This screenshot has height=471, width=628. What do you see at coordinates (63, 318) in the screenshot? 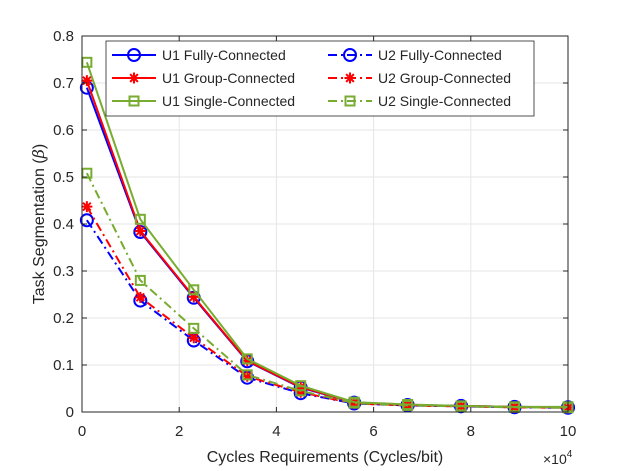
I see `y-tick-label: 0.2` at bounding box center [63, 318].